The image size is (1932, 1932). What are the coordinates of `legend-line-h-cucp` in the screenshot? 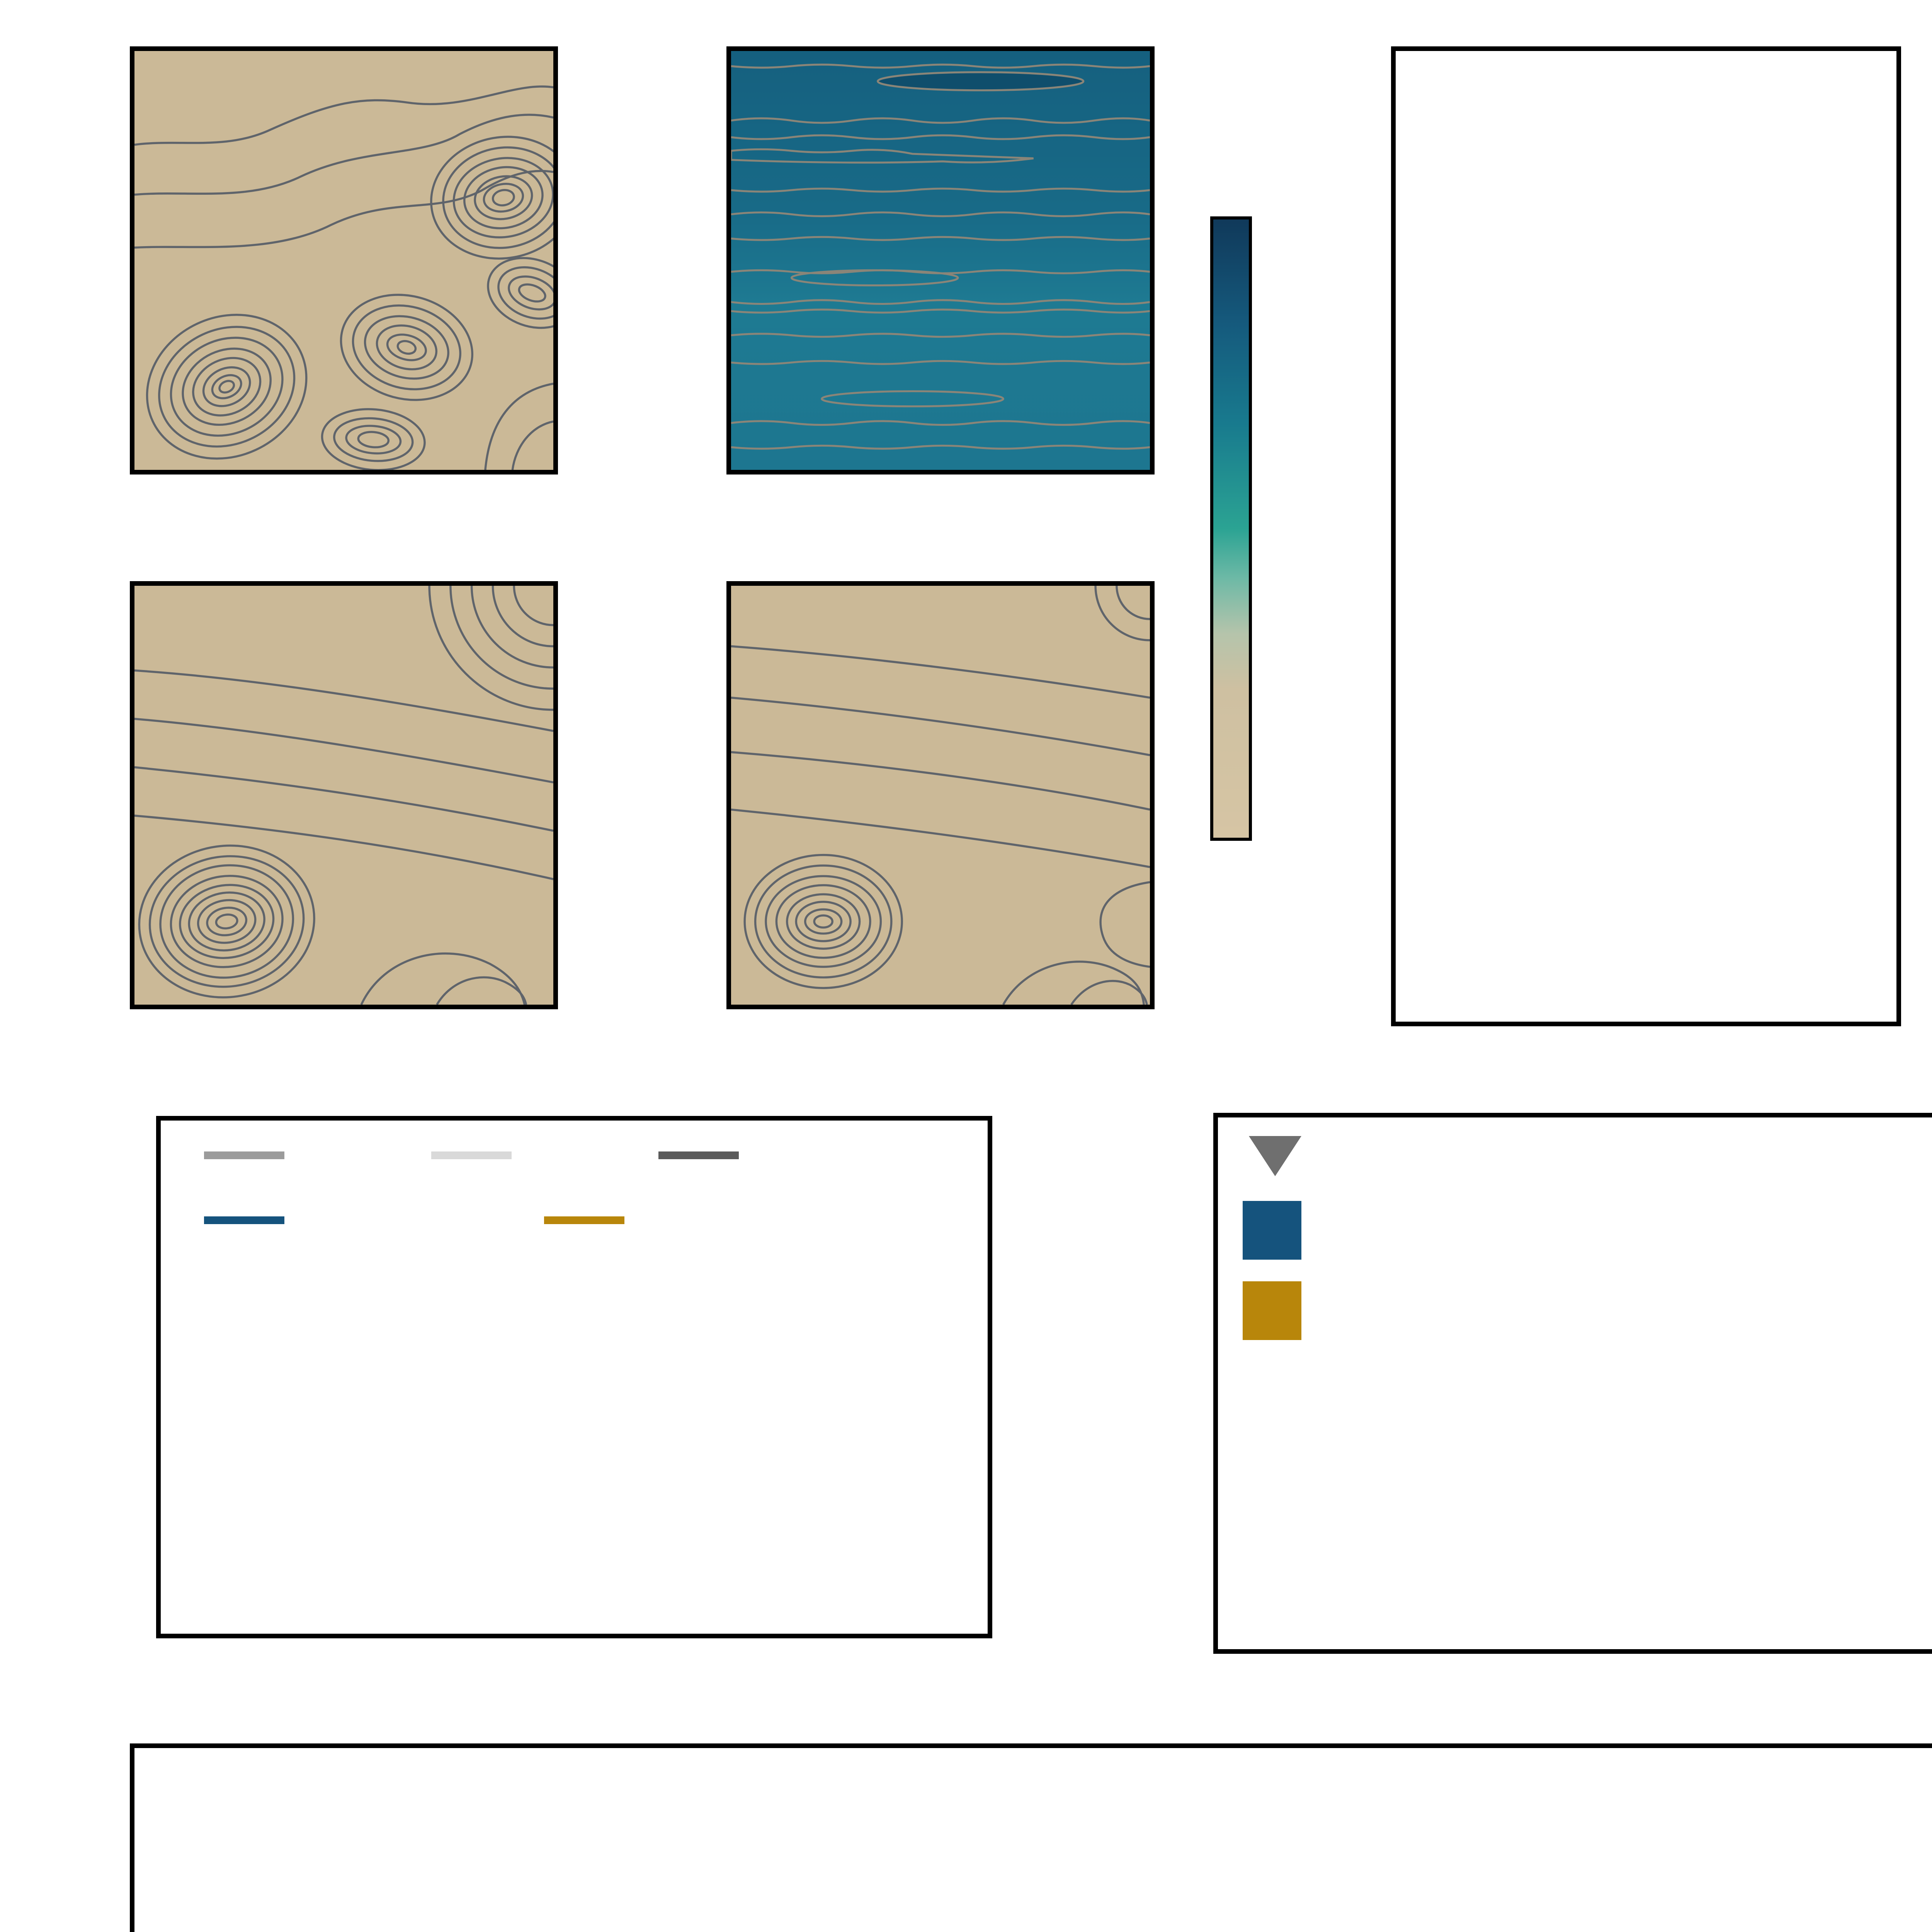 It's located at (244, 1220).